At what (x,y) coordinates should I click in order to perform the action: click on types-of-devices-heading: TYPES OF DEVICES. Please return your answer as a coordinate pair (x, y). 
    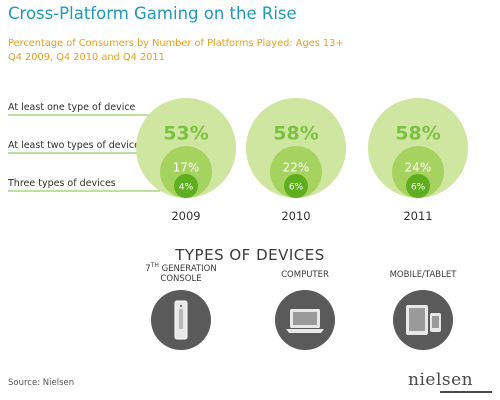
    Looking at the image, I should click on (250, 255).